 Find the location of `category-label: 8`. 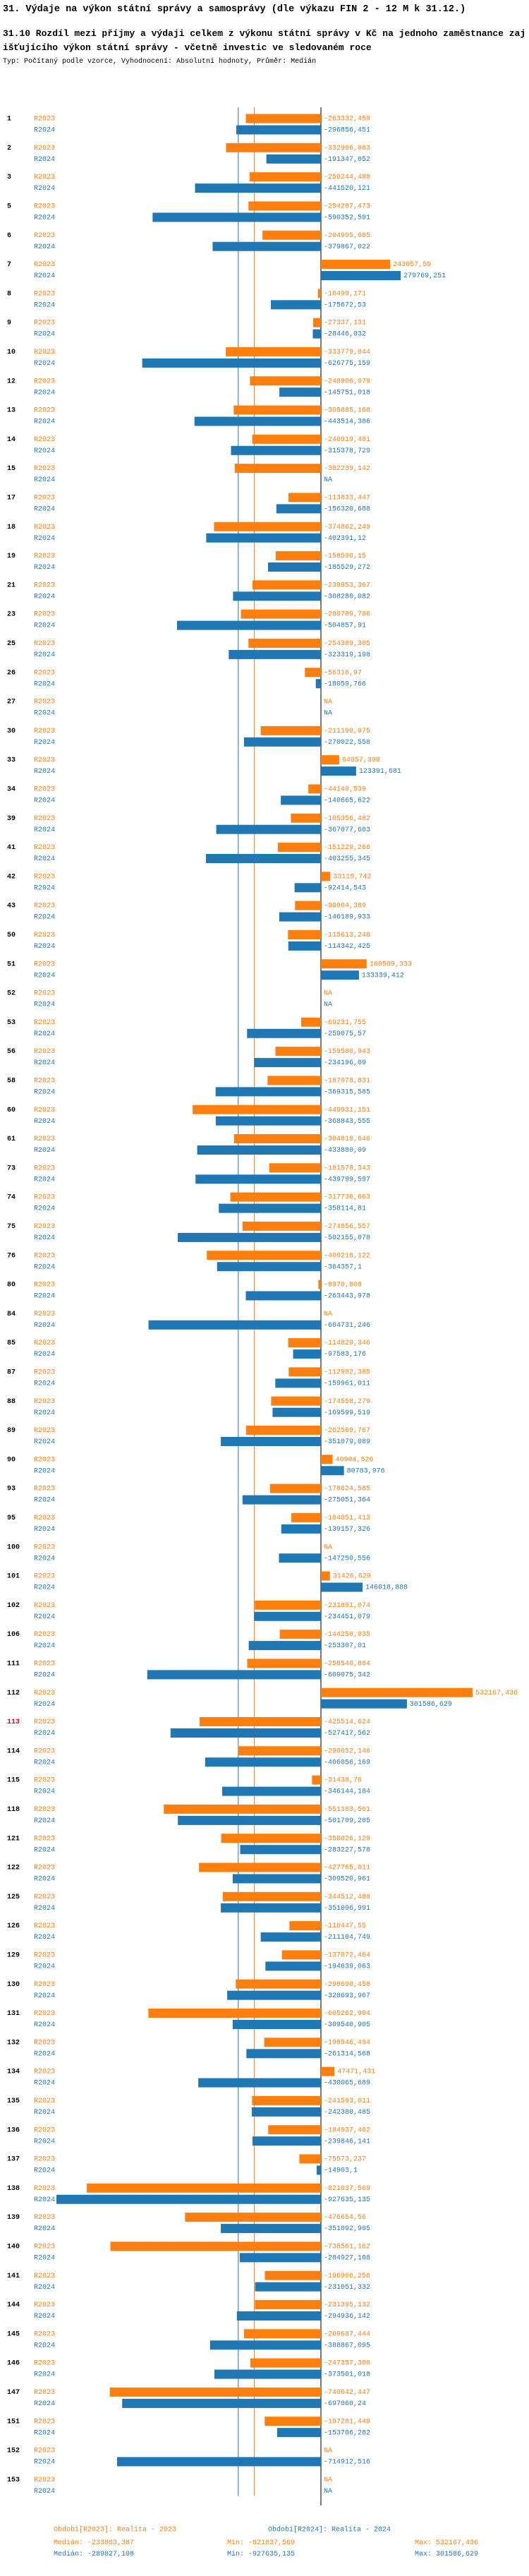

category-label: 8 is located at coordinates (9, 294).